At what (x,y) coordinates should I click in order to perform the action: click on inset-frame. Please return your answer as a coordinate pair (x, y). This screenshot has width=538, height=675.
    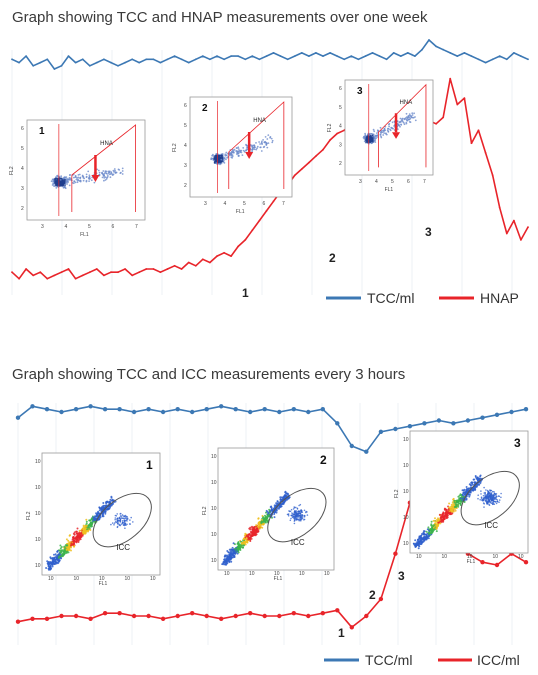
    Looking at the image, I should click on (86, 170).